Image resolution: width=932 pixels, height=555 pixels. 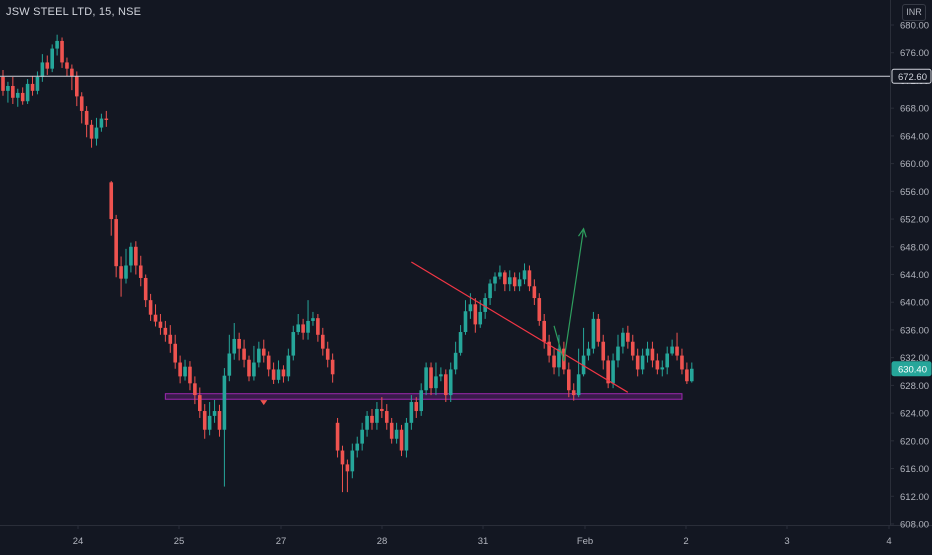 I want to click on time-tick-label: Feb, so click(x=585, y=541).